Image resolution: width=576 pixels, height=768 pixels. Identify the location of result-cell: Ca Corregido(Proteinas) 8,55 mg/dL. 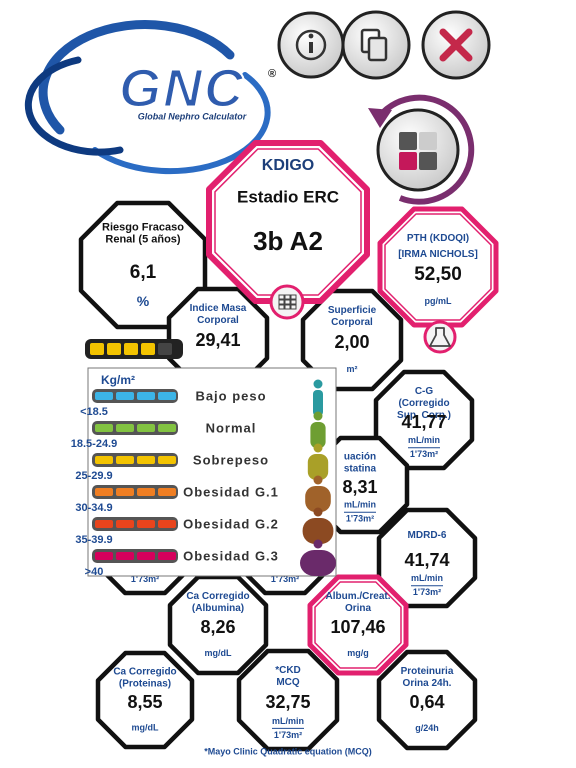
(145, 700).